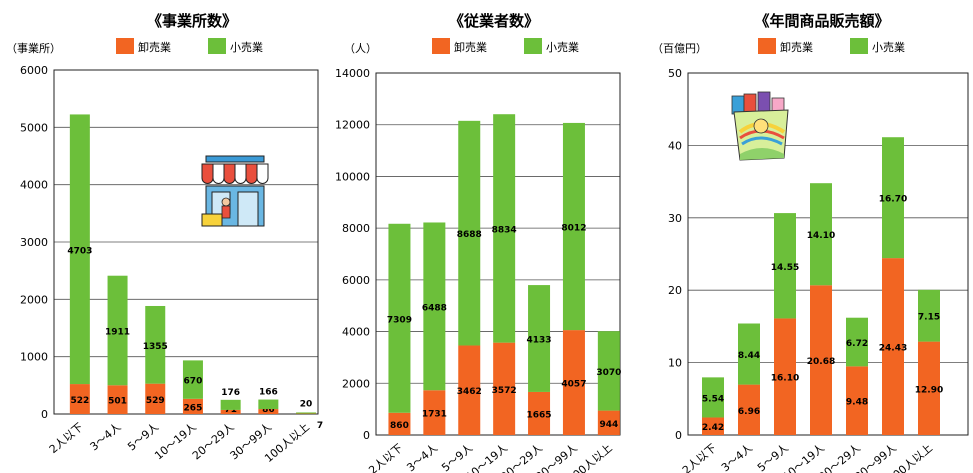  Describe the element at coordinates (504, 391) in the screenshot. I see `data-label: 3572` at that location.